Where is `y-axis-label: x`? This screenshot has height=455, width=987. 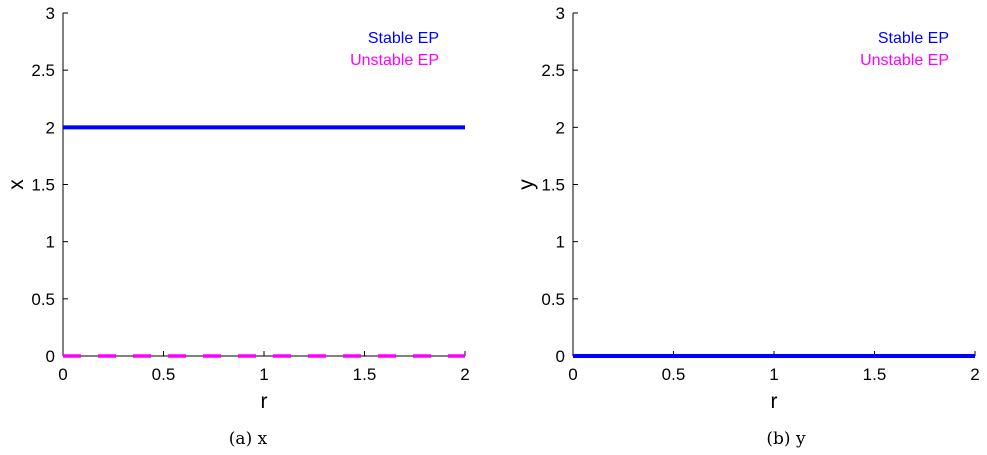
y-axis-label: x is located at coordinates (16, 184).